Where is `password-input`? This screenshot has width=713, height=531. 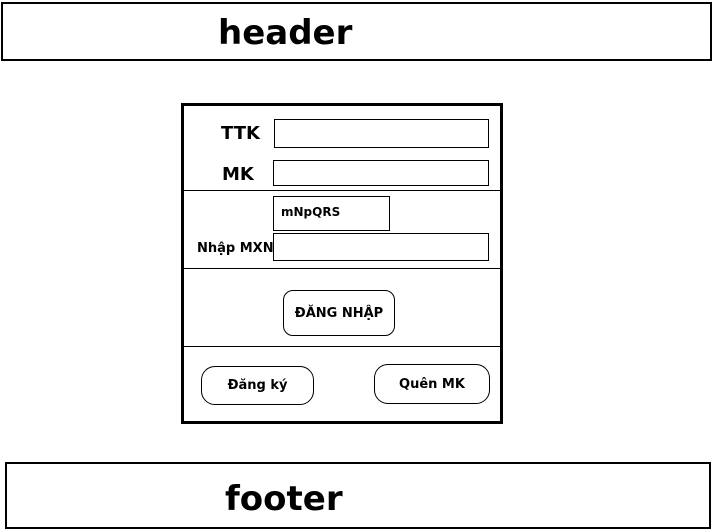
password-input is located at coordinates (381, 173).